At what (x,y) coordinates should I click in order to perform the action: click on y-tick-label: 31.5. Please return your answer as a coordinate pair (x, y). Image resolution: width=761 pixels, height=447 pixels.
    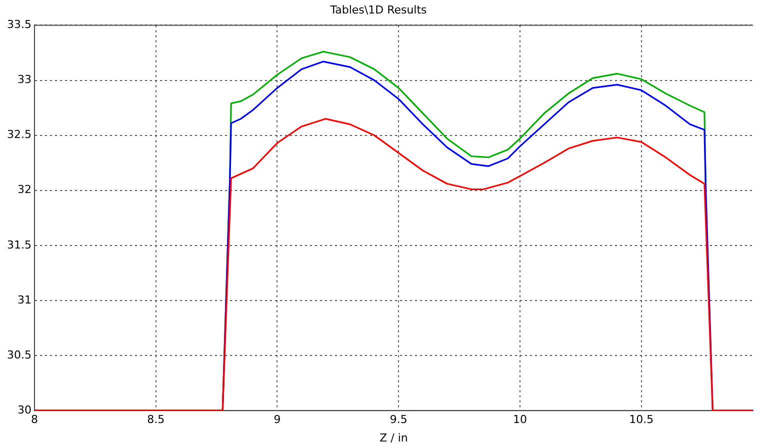
    Looking at the image, I should click on (19, 245).